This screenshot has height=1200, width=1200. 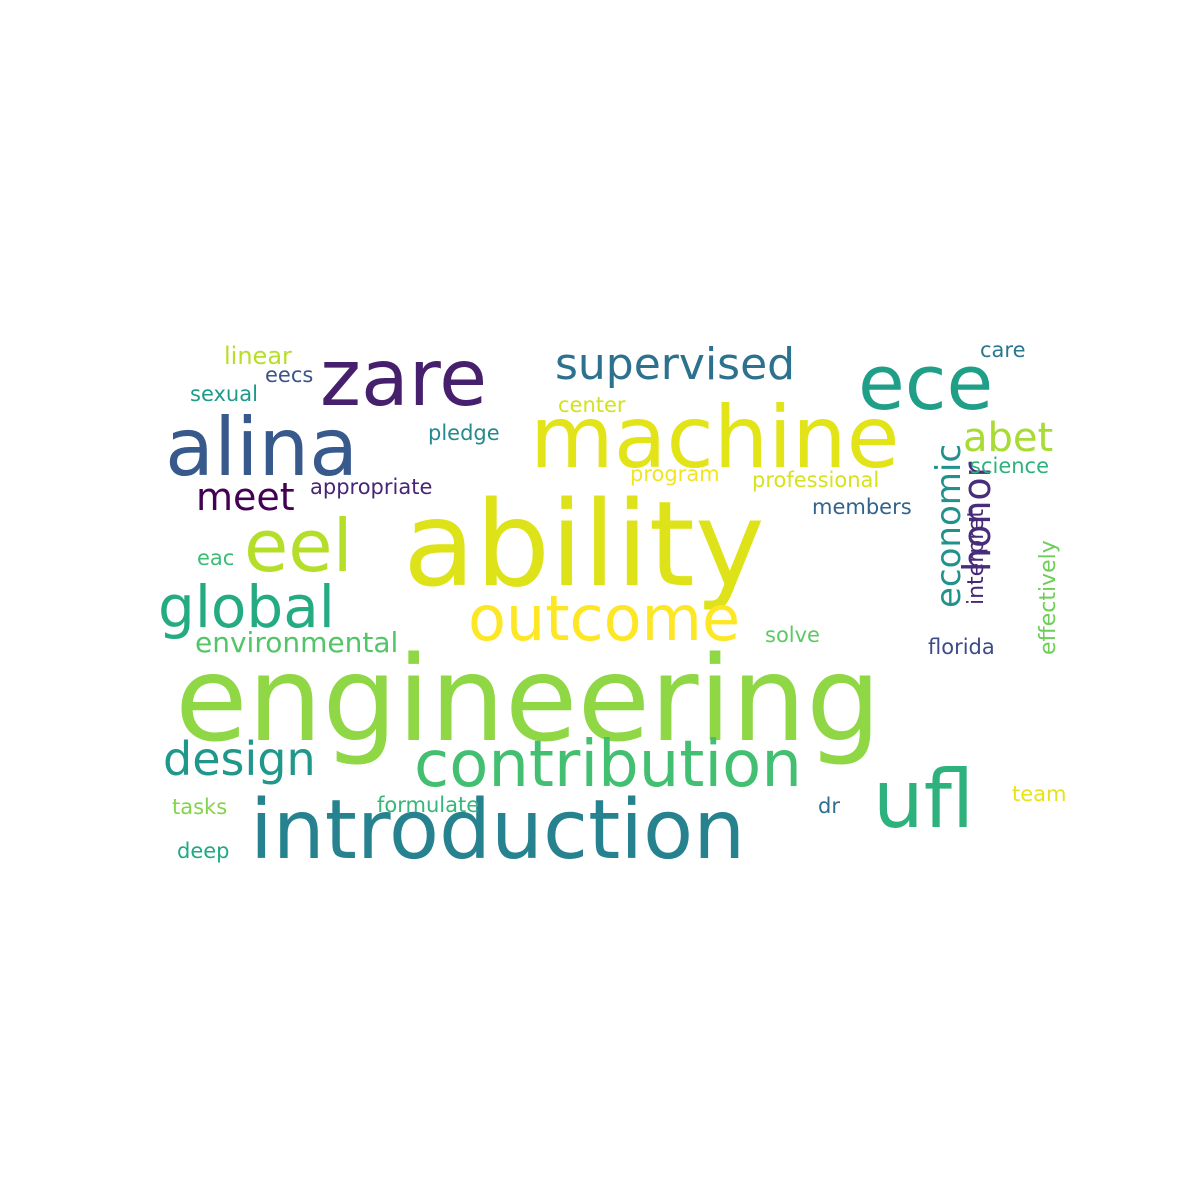 What do you see at coordinates (604, 618) in the screenshot?
I see `word-outcome: outcome` at bounding box center [604, 618].